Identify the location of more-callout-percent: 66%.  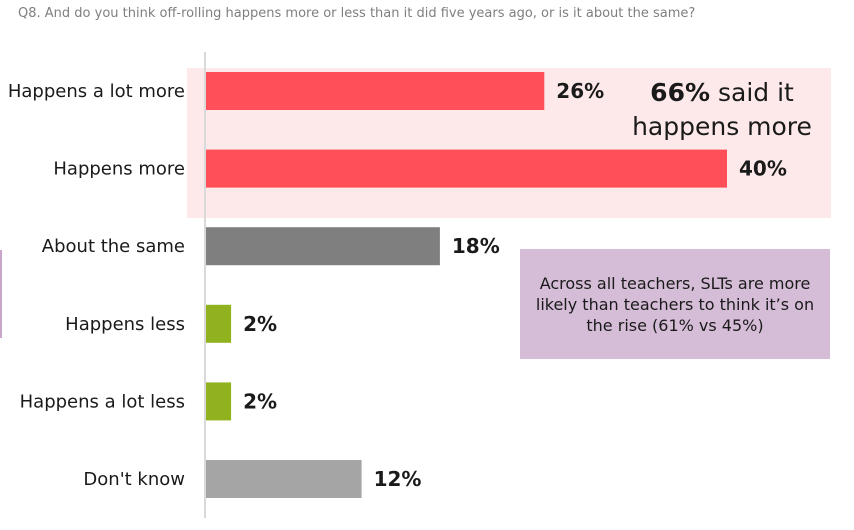
(680, 92).